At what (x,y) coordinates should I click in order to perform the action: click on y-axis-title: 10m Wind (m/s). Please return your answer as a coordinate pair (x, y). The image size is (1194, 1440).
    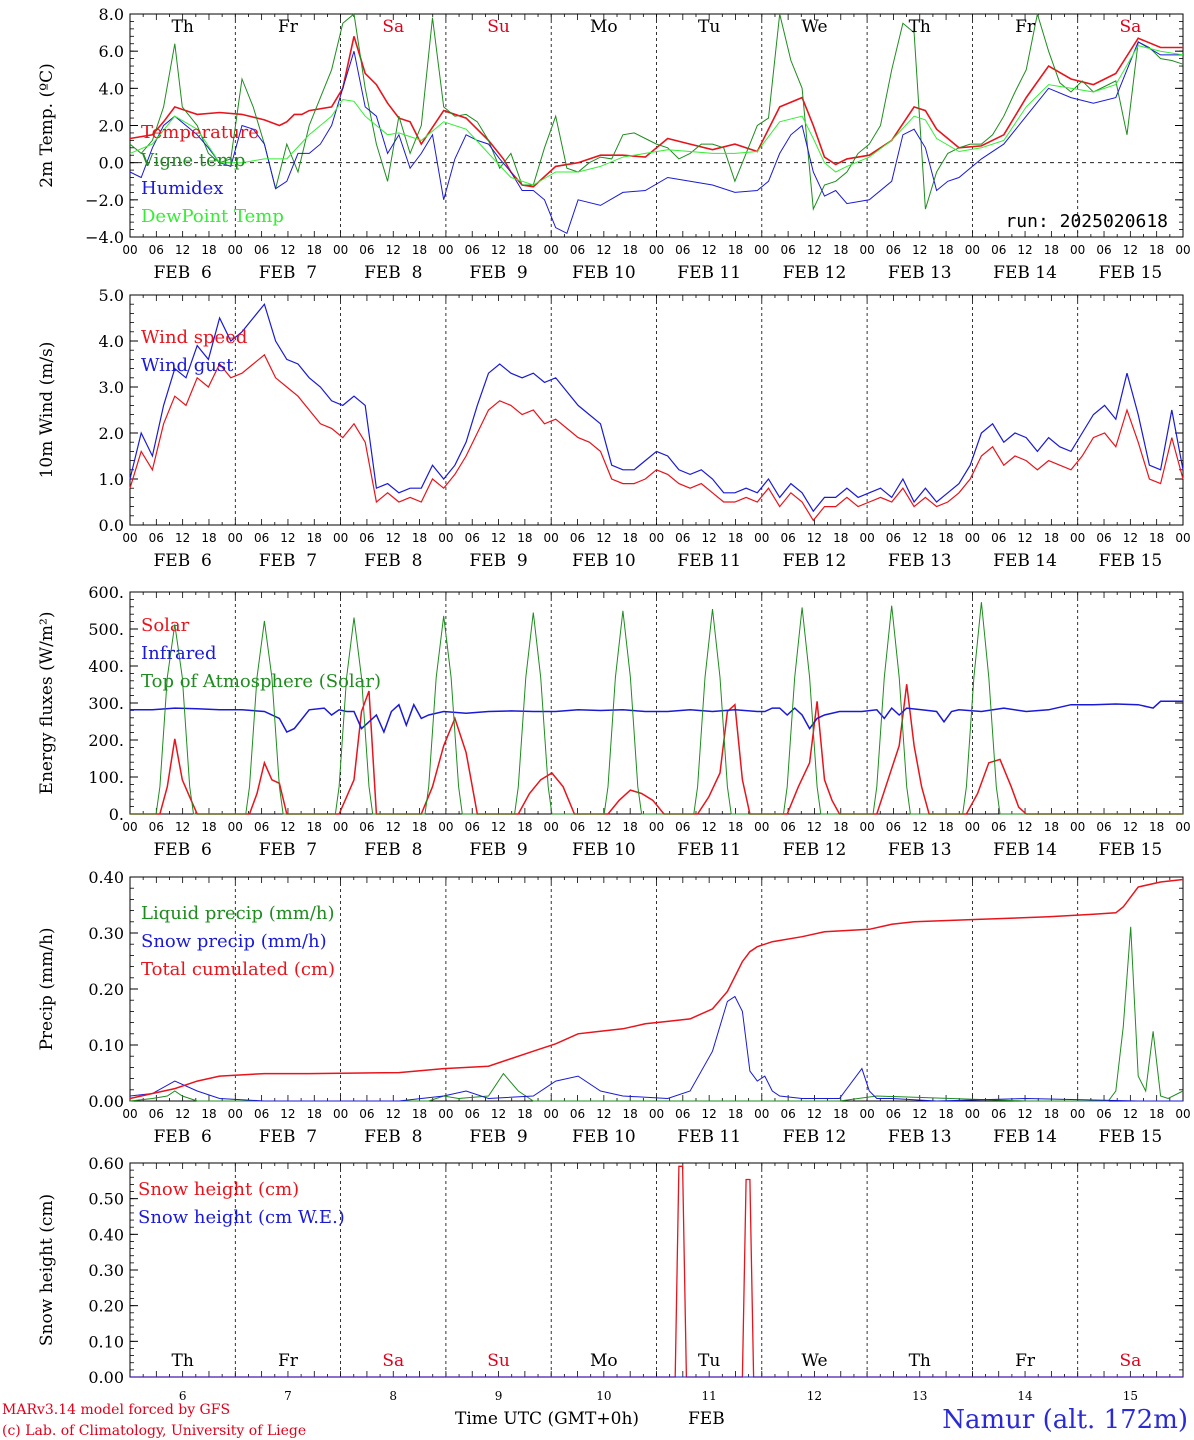
    Looking at the image, I should click on (47, 410).